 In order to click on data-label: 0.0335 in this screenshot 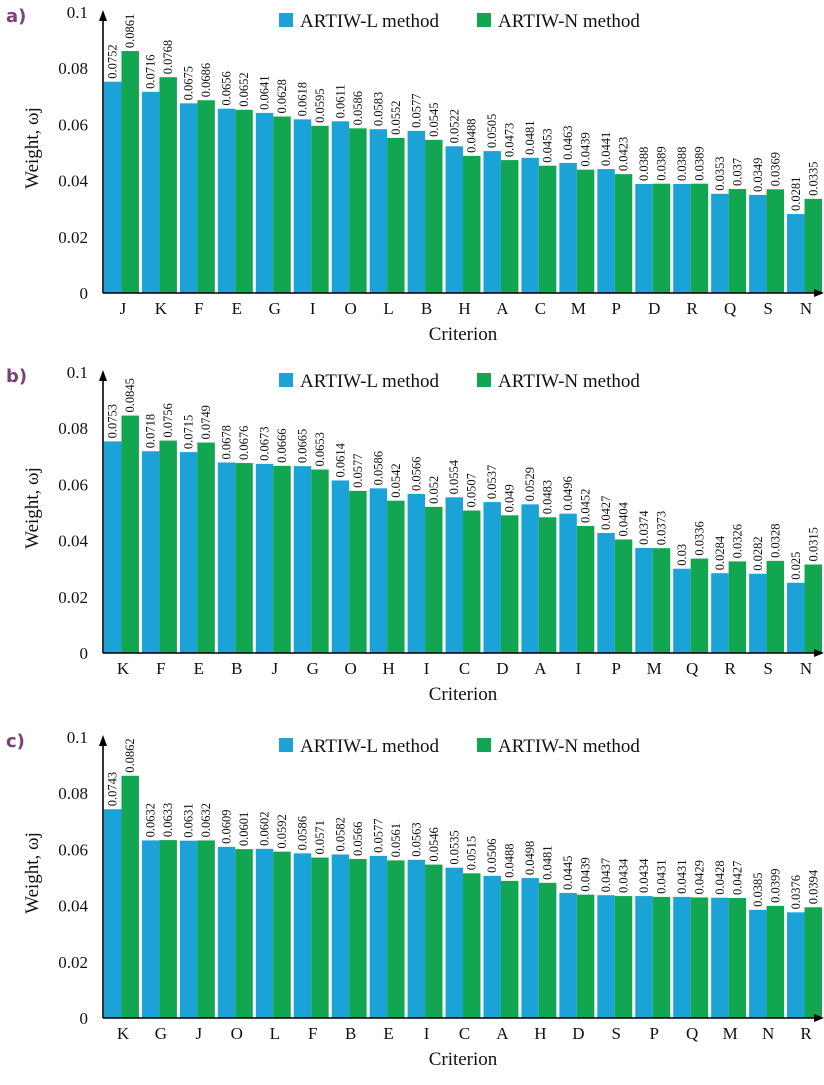, I will do `click(813, 178)`.